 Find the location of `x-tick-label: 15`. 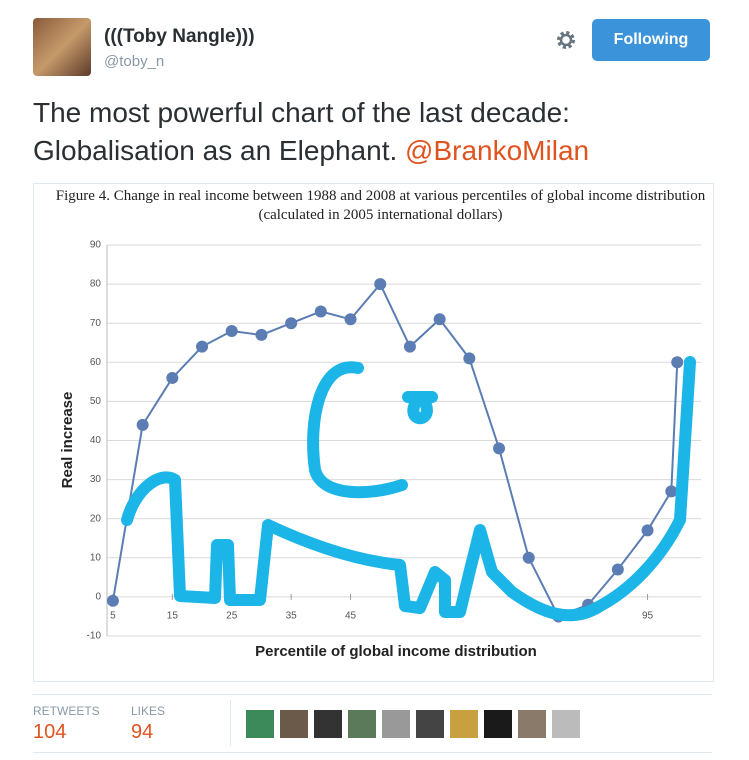

x-tick-label: 15 is located at coordinates (173, 616).